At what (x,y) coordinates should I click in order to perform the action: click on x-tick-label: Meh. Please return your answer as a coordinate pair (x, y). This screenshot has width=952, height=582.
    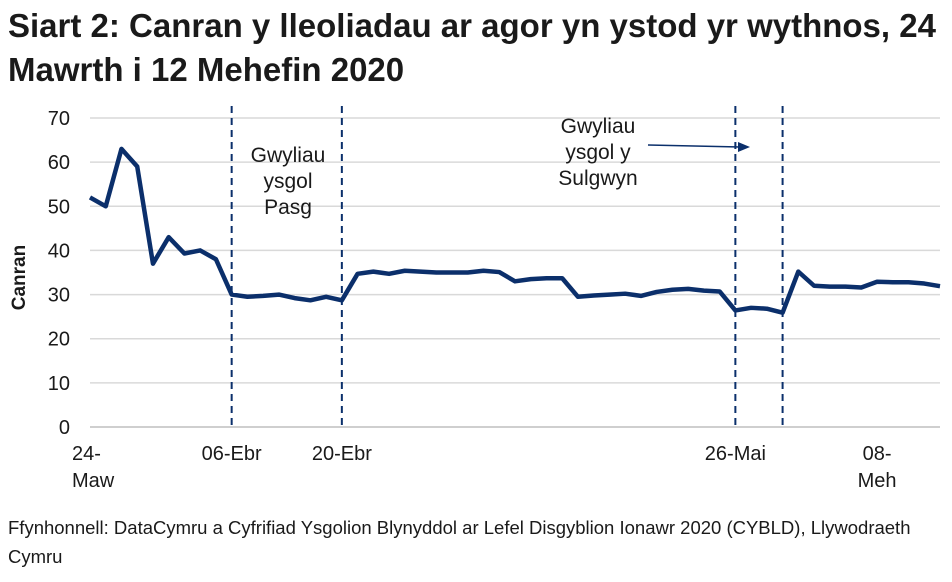
    Looking at the image, I should click on (877, 481).